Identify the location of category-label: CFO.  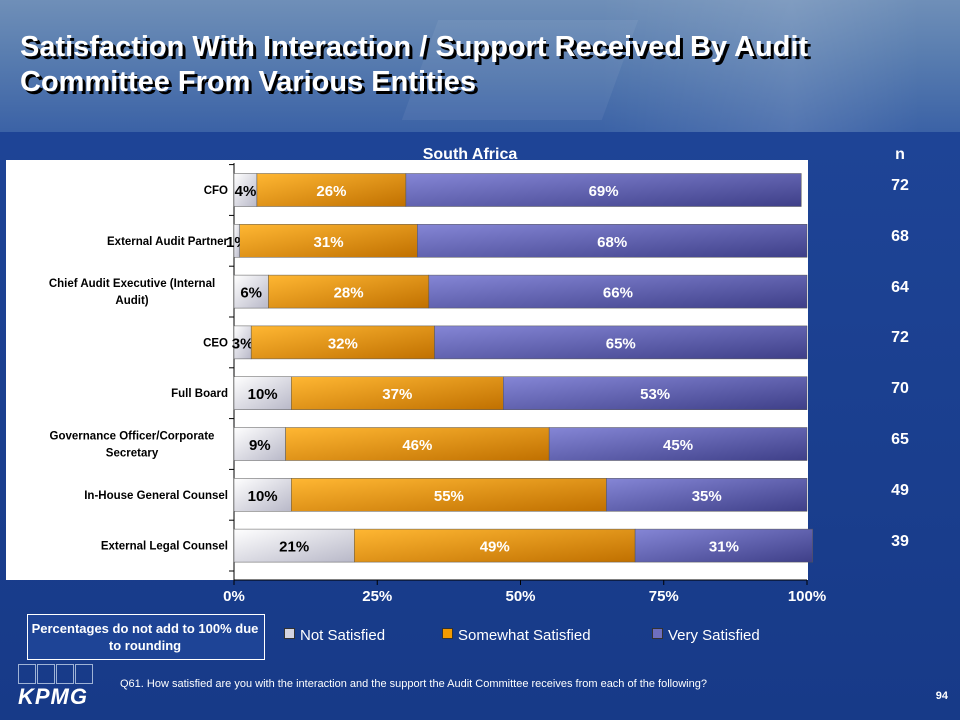
(216, 191).